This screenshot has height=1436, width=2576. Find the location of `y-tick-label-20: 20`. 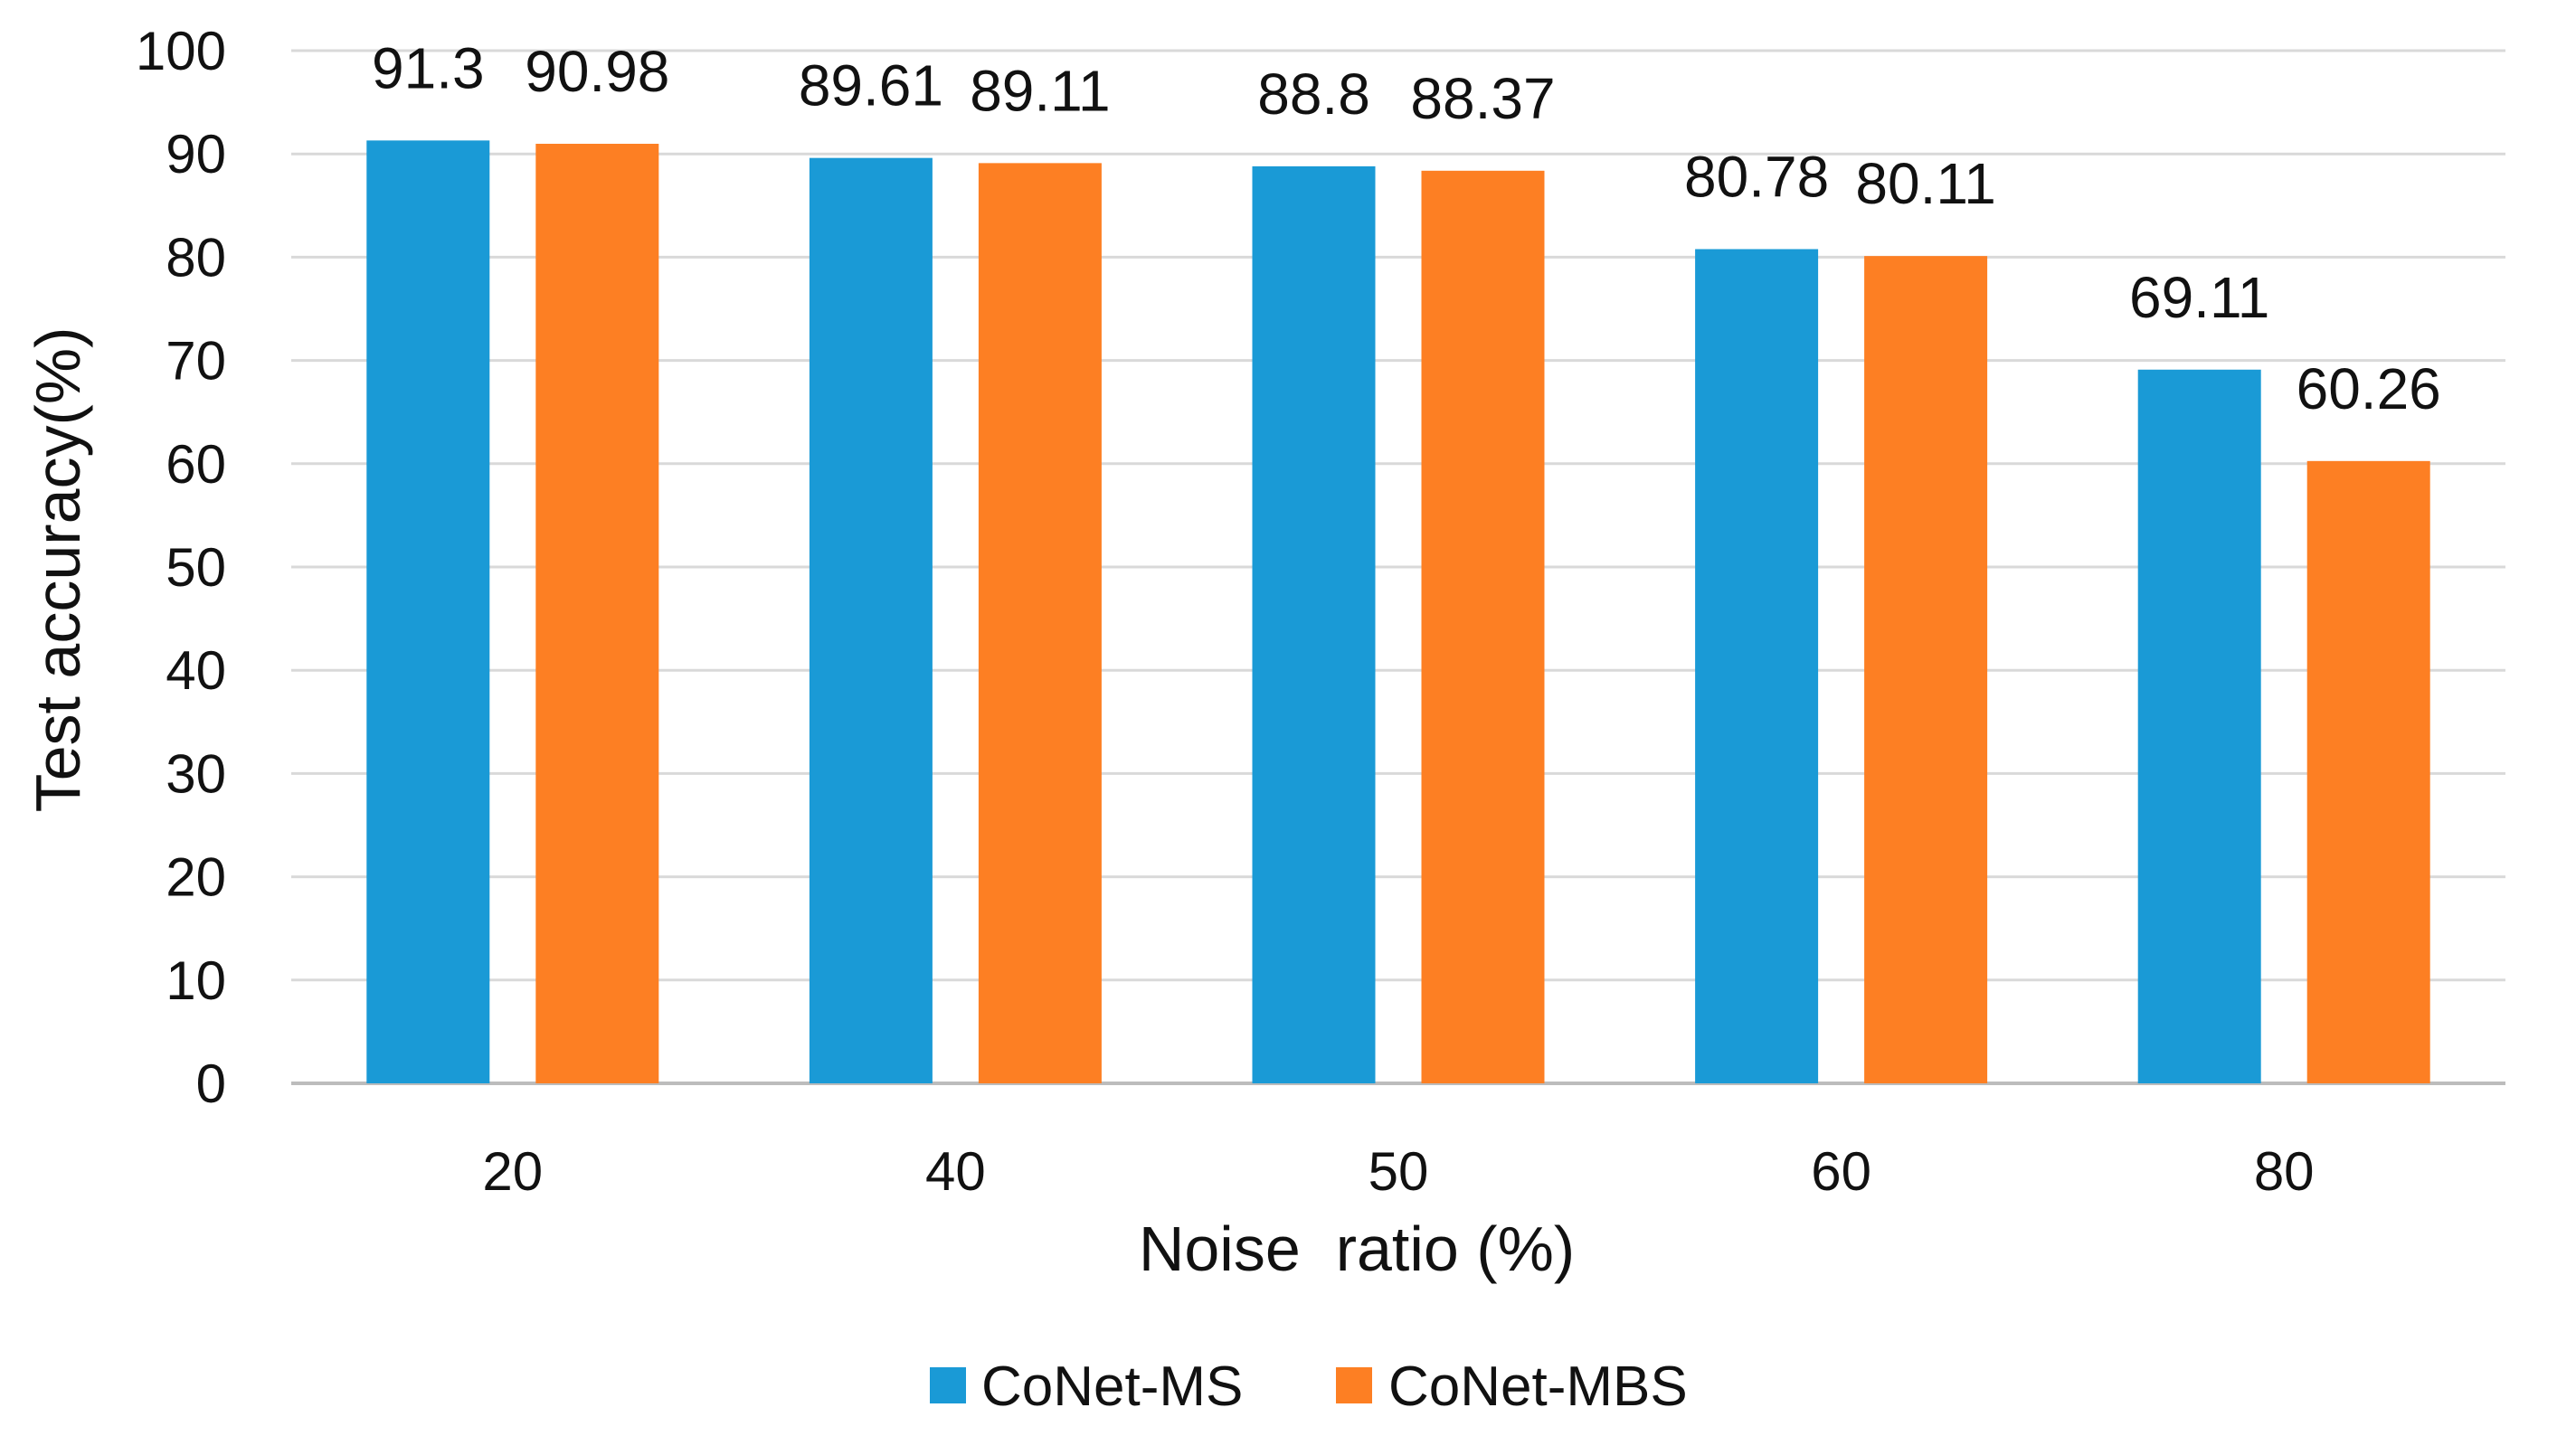

y-tick-label-20: 20 is located at coordinates (196, 877).